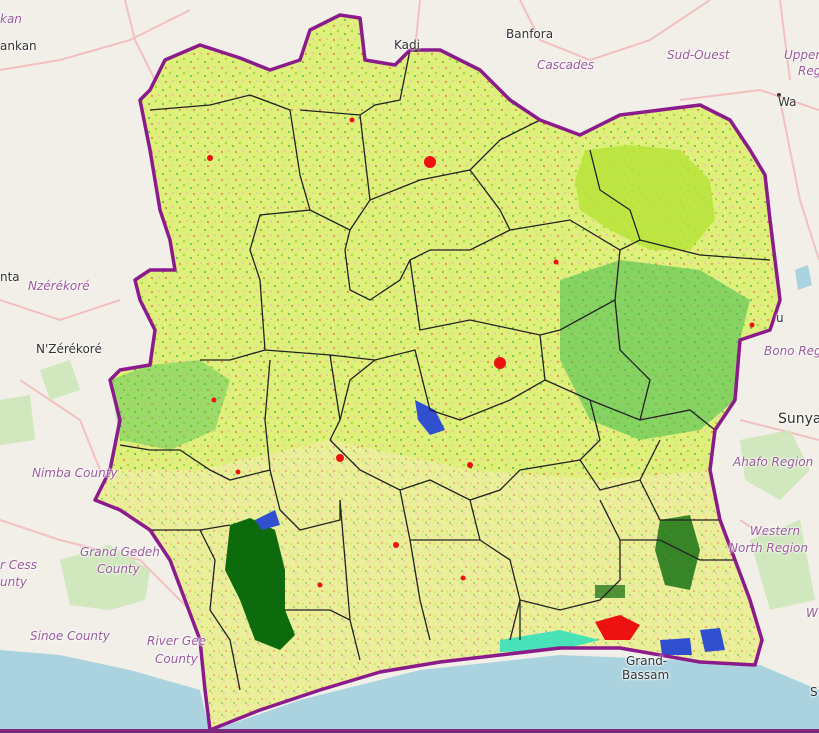 This screenshot has height=733, width=819. What do you see at coordinates (768, 548) in the screenshot?
I see `label-western-north-2: North Region` at bounding box center [768, 548].